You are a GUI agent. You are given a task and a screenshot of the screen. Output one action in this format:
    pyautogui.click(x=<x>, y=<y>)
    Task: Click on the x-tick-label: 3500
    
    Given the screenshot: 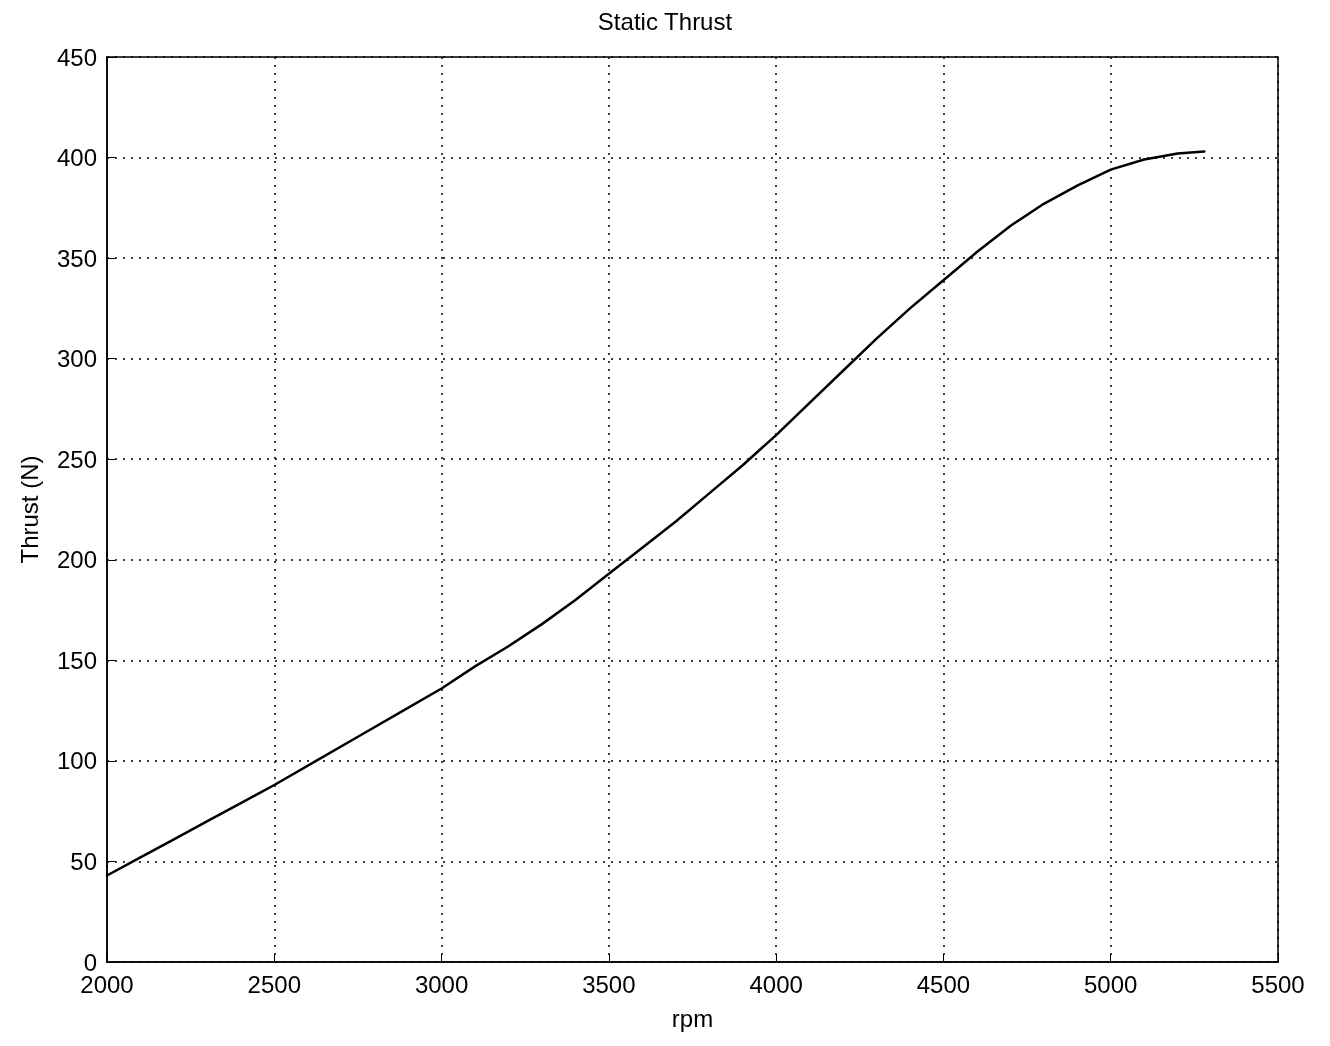 What is the action you would take?
    pyautogui.click(x=609, y=984)
    